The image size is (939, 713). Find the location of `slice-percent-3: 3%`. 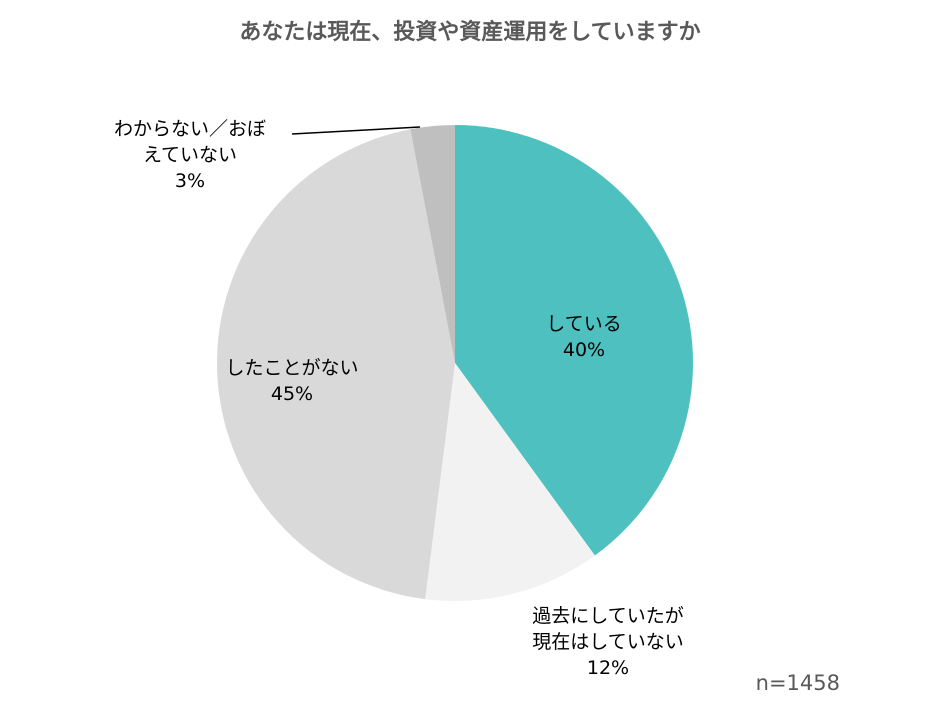

slice-percent-3: 3% is located at coordinates (190, 181).